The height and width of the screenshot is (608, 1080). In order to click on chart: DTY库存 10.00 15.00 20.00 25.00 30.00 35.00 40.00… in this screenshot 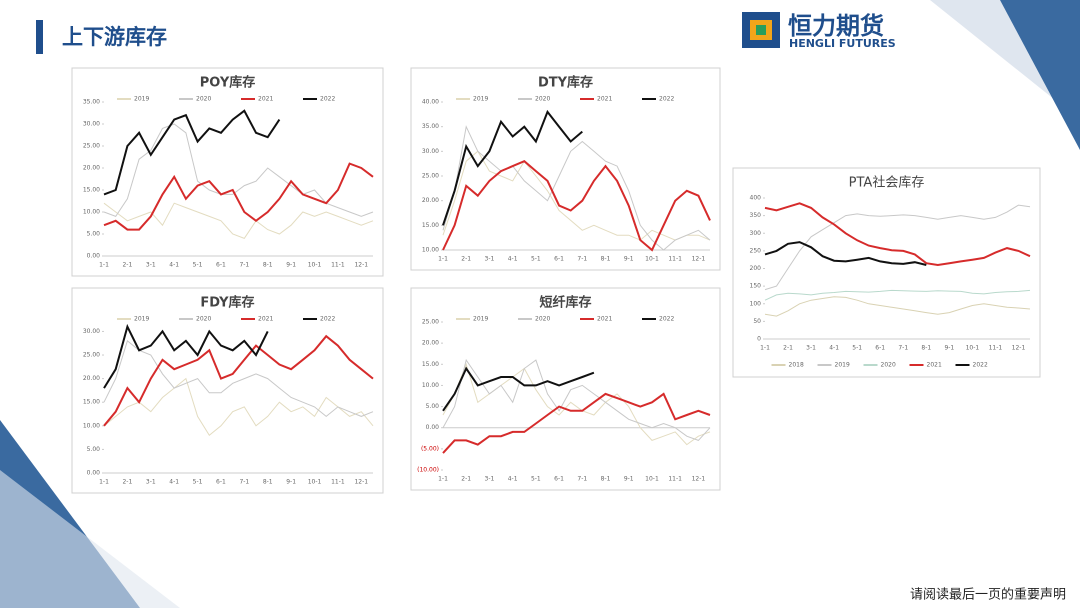, I will do `click(565, 169)`.